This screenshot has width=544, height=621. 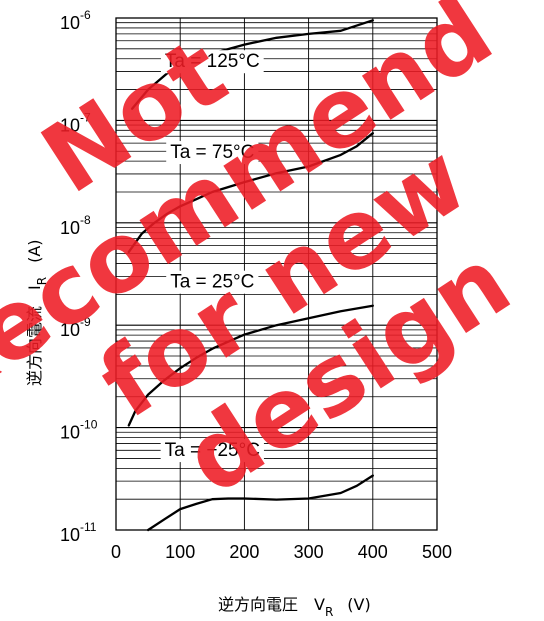 I want to click on y-tick-label: 10⁻⁸, so click(x=75, y=225).